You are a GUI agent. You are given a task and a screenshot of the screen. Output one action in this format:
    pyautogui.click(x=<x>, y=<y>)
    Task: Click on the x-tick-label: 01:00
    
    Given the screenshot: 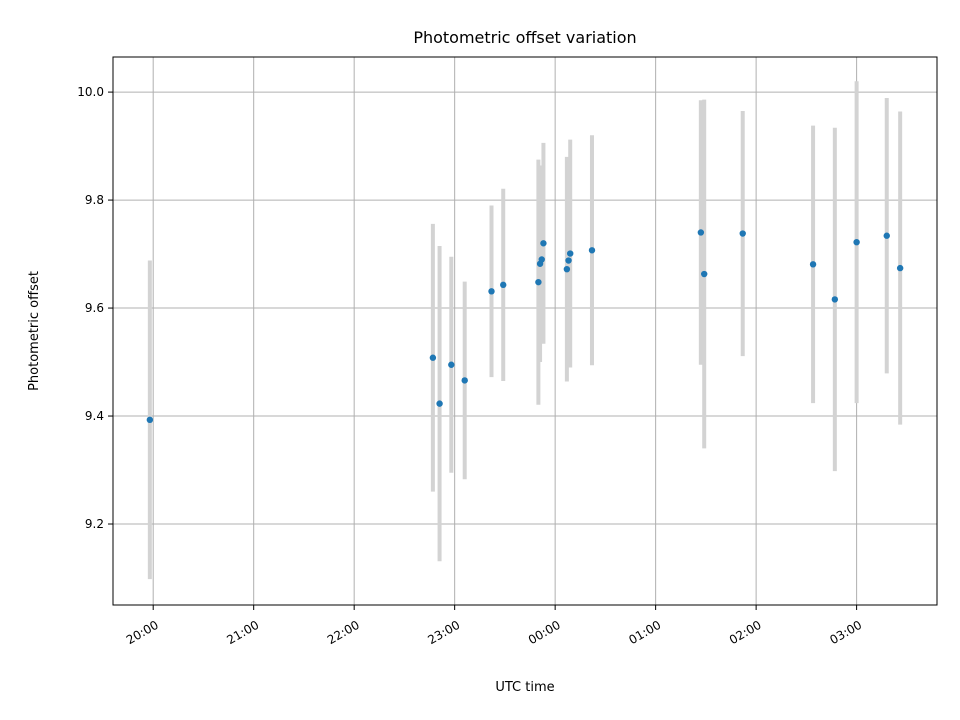 What is the action you would take?
    pyautogui.click(x=644, y=632)
    